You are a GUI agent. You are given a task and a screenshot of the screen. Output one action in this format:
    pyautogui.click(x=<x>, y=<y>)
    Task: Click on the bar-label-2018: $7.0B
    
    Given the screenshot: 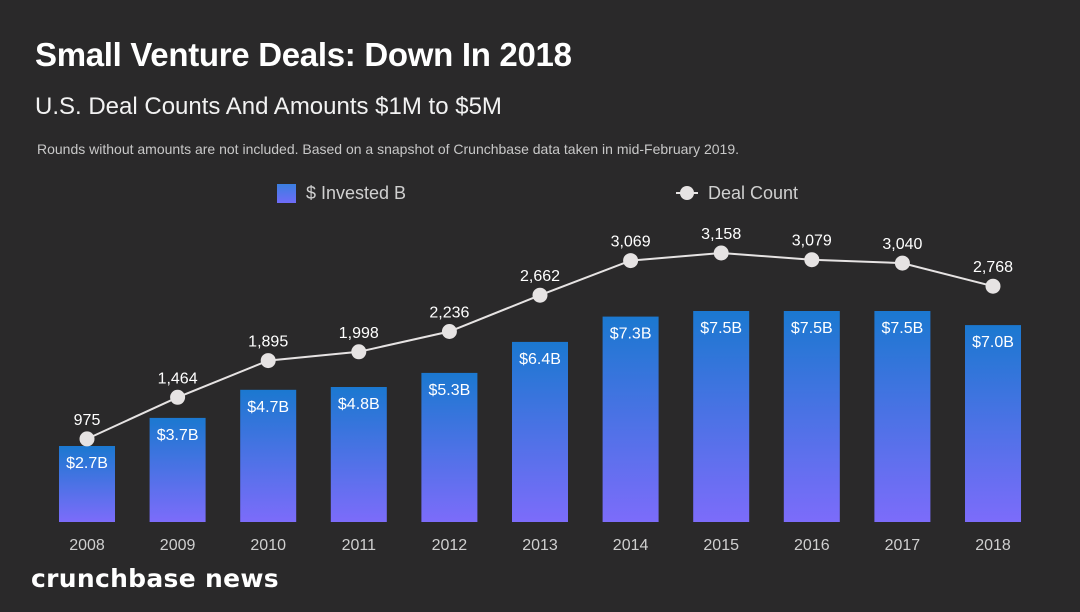 What is the action you would take?
    pyautogui.click(x=993, y=342)
    